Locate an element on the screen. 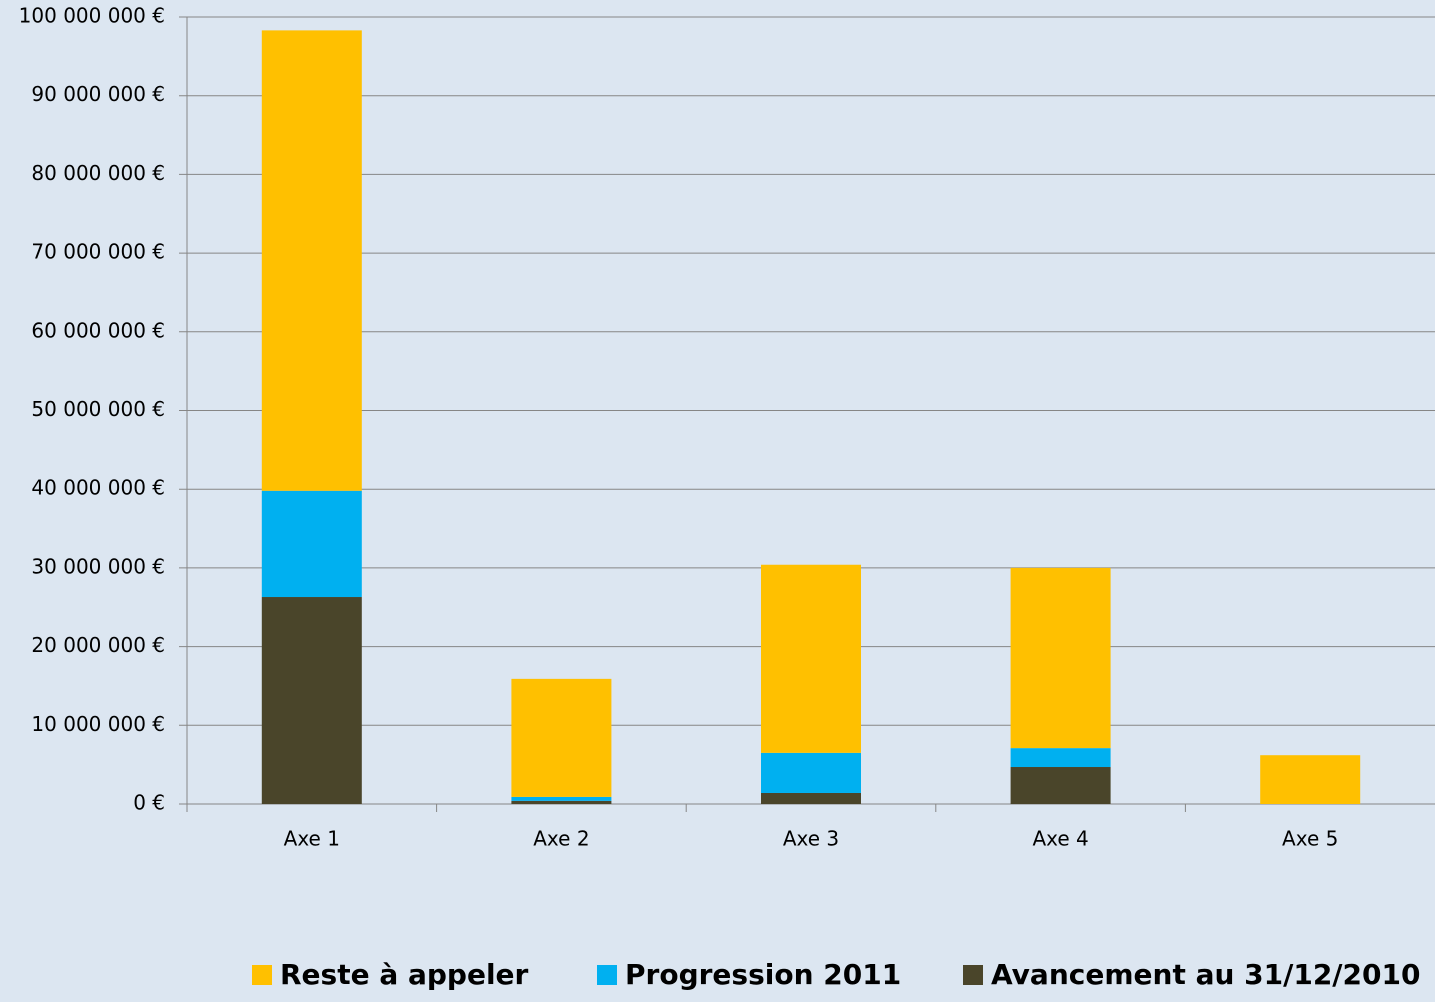 This screenshot has width=1435, height=1002. y-tick-label: 70 000 000 € is located at coordinates (98, 252).